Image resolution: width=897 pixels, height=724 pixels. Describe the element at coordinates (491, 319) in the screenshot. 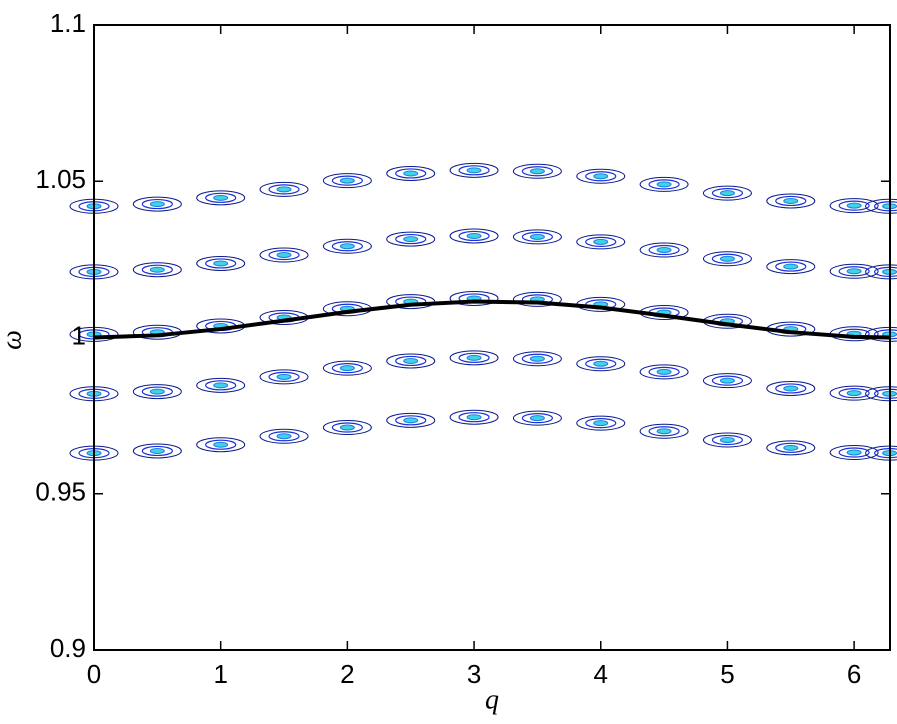

I see `curve` at that location.